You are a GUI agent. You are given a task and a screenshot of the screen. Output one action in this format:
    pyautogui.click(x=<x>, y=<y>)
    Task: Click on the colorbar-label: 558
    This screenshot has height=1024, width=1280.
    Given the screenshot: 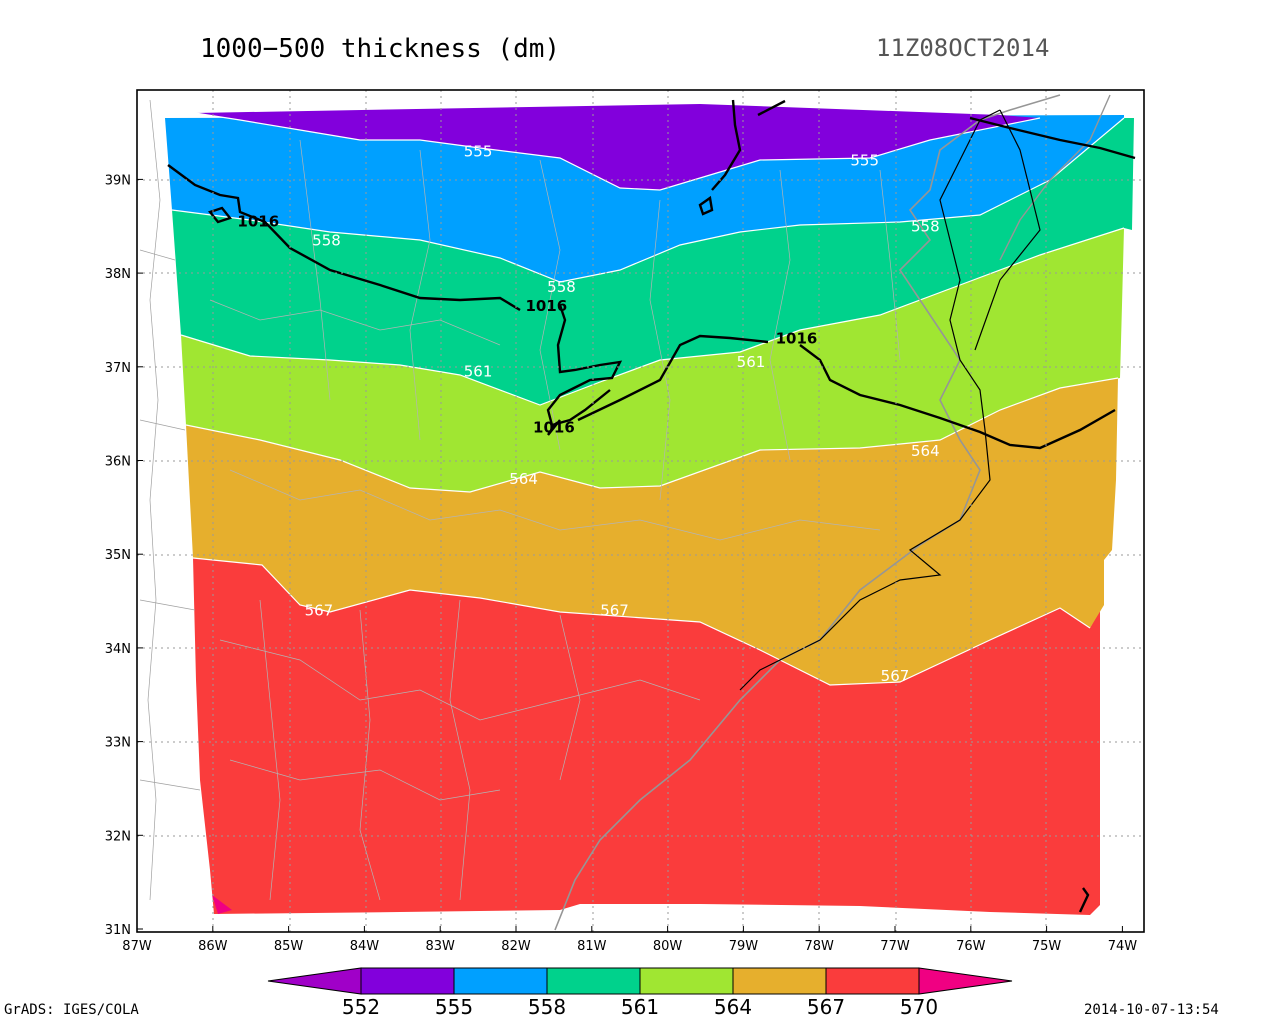 What is the action you would take?
    pyautogui.click(x=547, y=1007)
    